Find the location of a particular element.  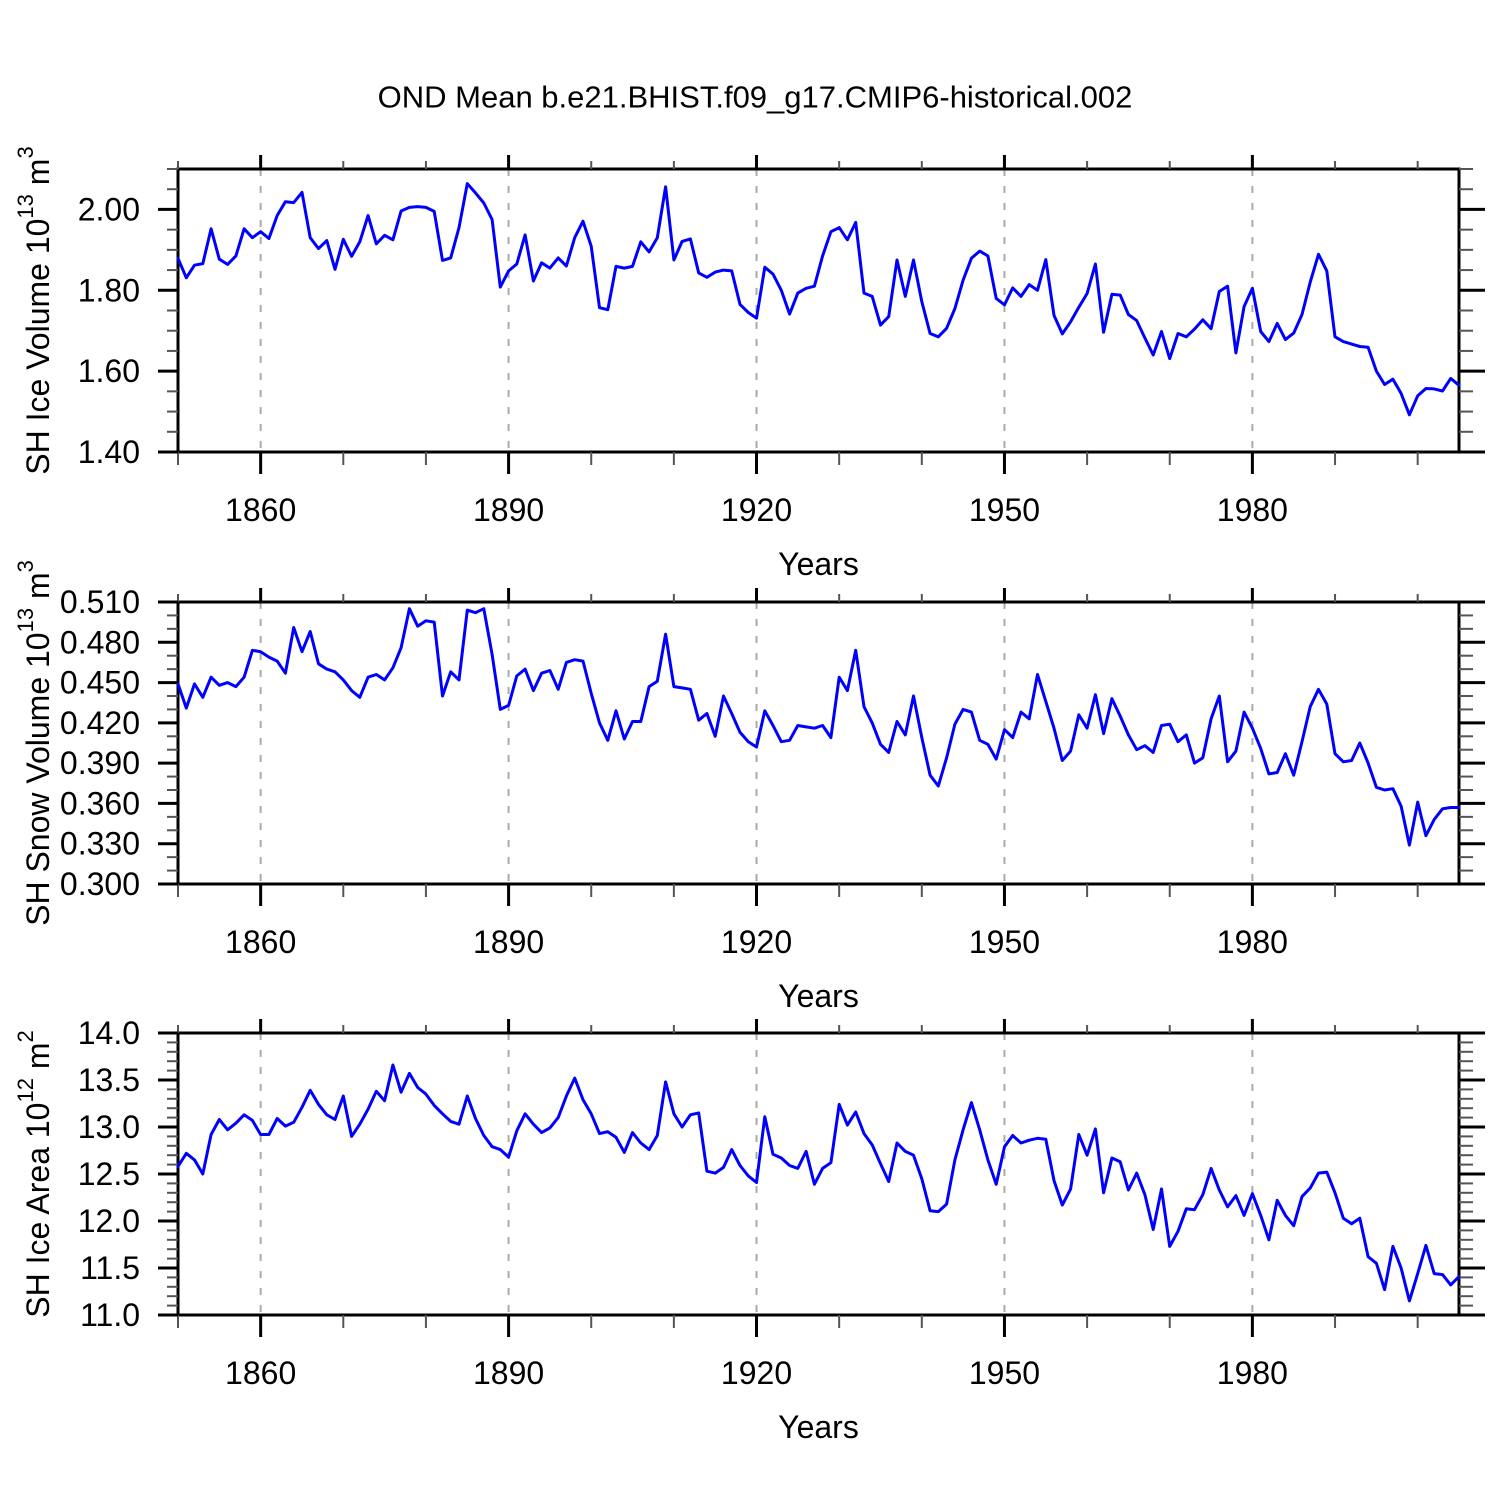

y-tick-label: 11.5 is located at coordinates (110, 1268).